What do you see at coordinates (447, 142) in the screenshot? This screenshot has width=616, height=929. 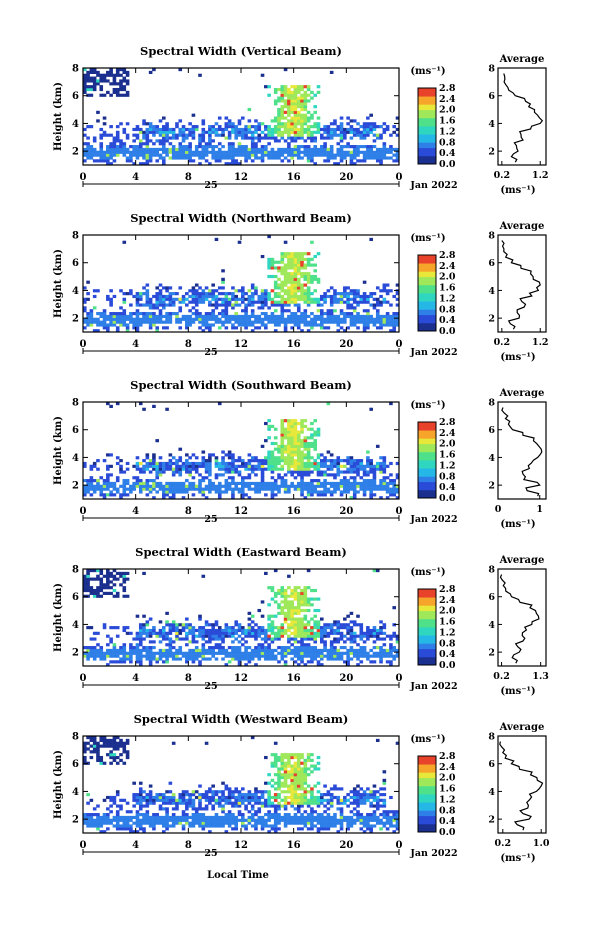 I see `colorbar-tick-label: 0.8` at bounding box center [447, 142].